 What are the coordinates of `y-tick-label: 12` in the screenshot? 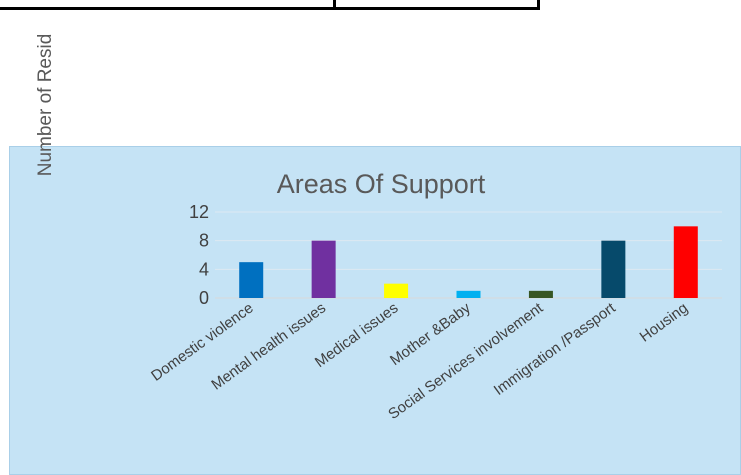 It's located at (199, 212).